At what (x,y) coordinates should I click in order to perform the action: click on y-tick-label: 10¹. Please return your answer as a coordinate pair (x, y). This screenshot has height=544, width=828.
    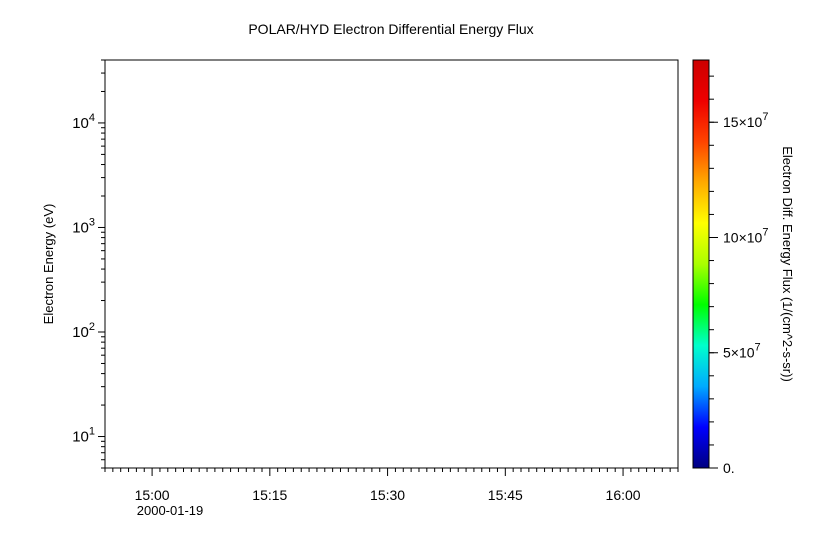
    Looking at the image, I should click on (83, 436).